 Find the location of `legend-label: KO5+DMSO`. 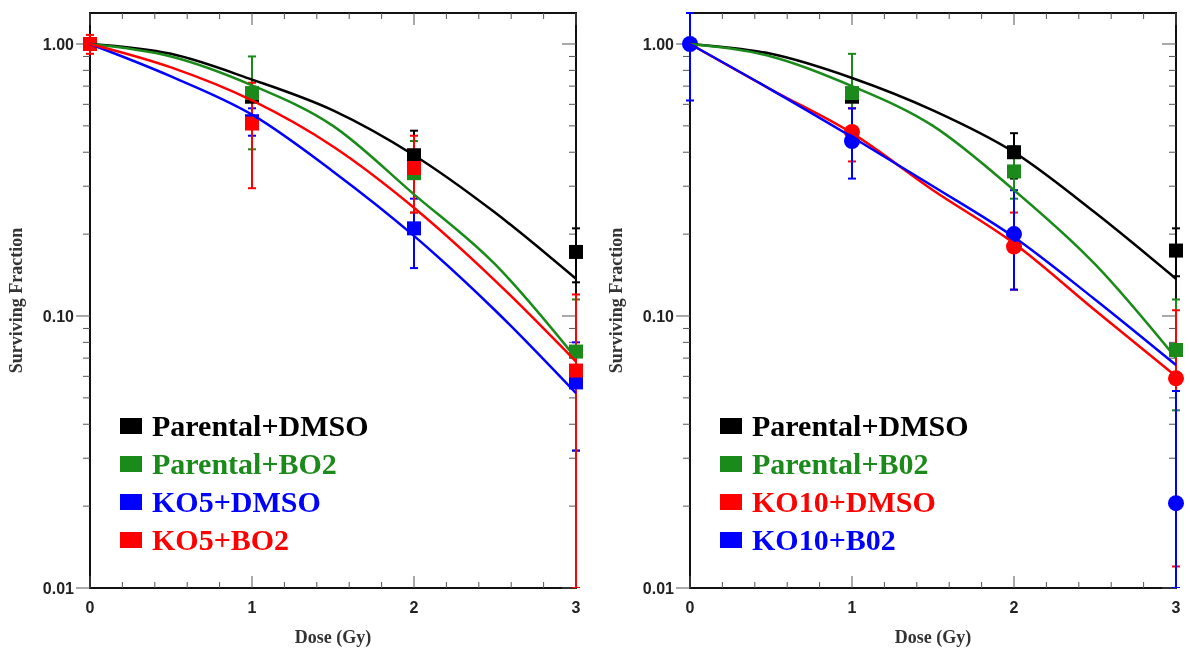

legend-label: KO5+DMSO is located at coordinates (236, 501).